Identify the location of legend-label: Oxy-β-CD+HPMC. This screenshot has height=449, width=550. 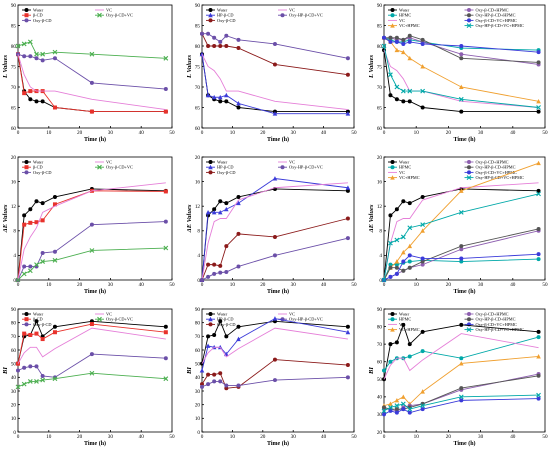
(492, 314).